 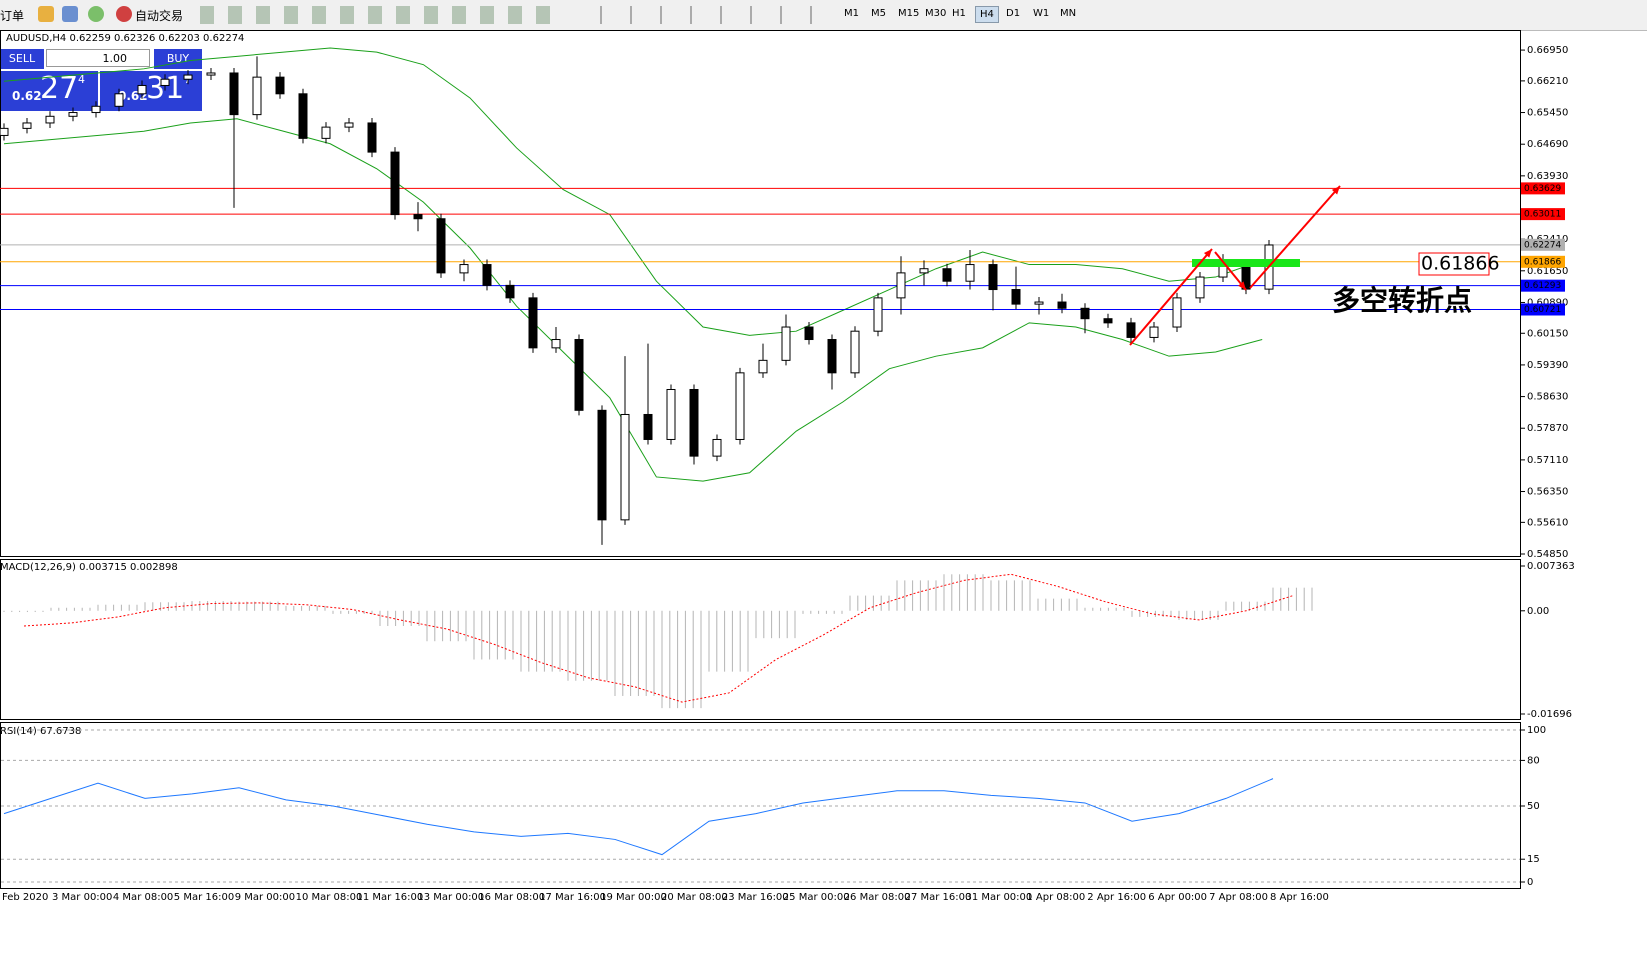 I want to click on support-bar, so click(x=1246, y=263).